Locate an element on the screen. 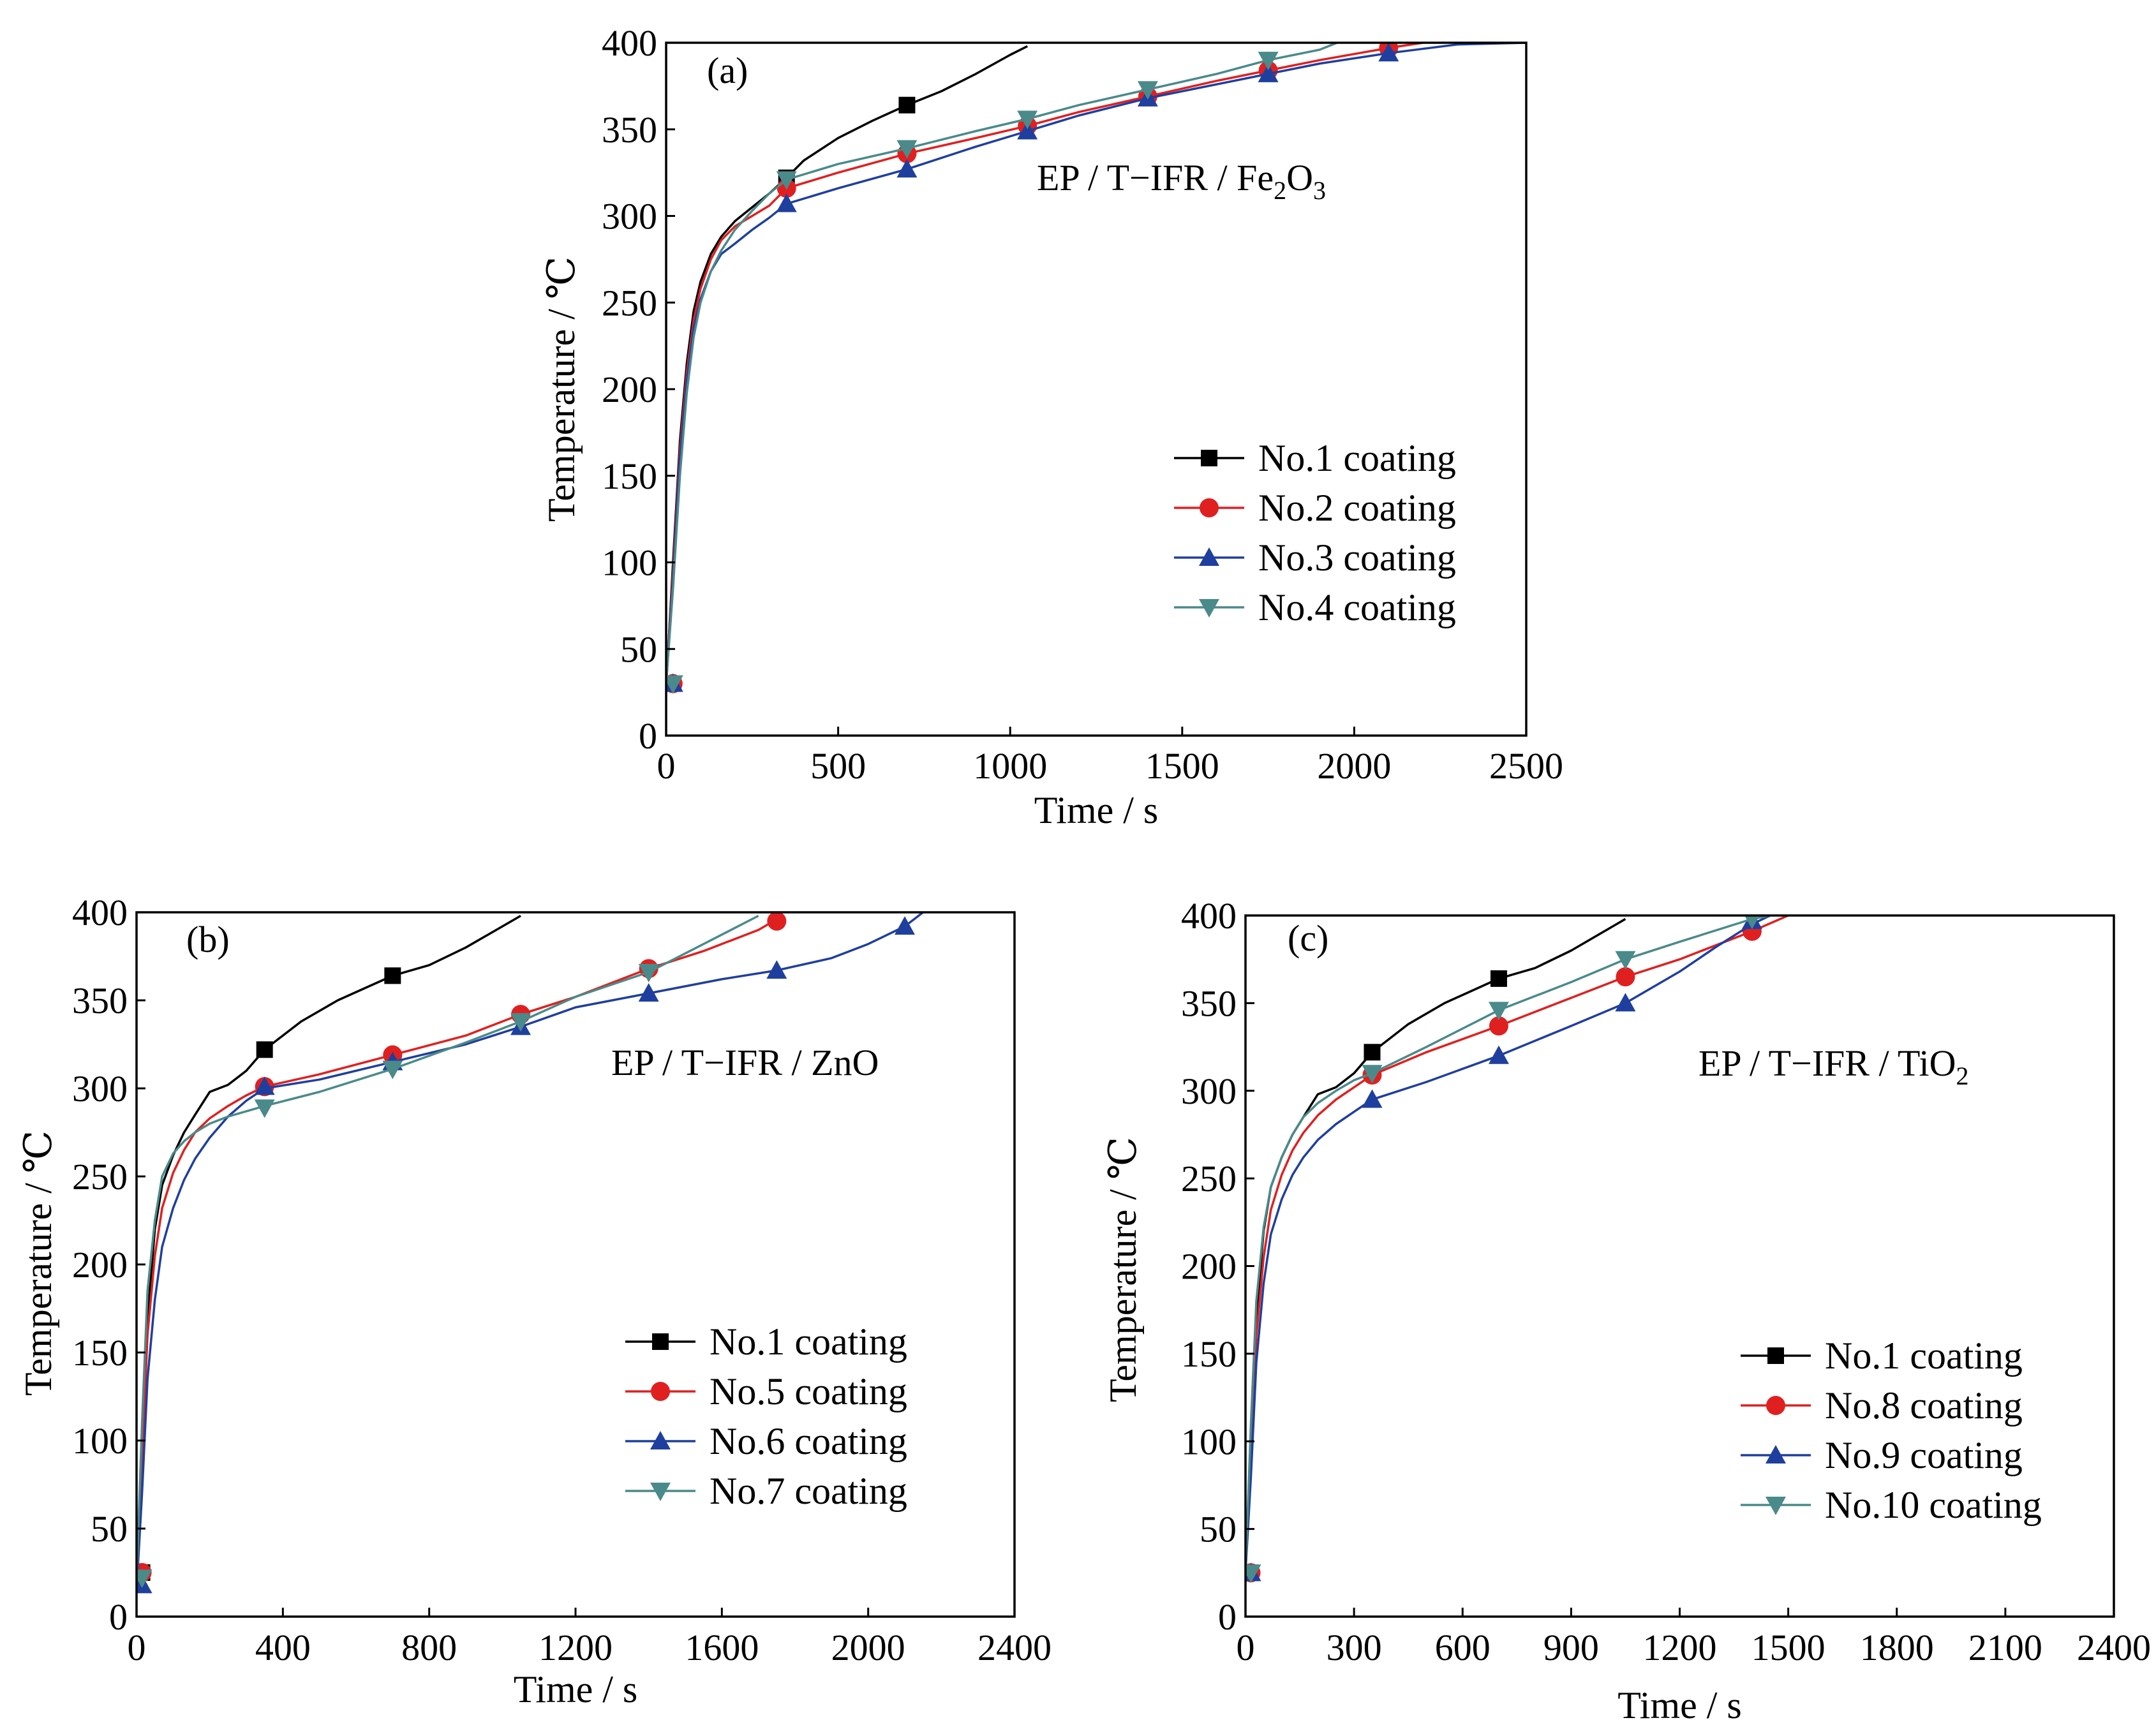 The height and width of the screenshot is (1734, 2156). x-tick-label: 500 is located at coordinates (838, 766).